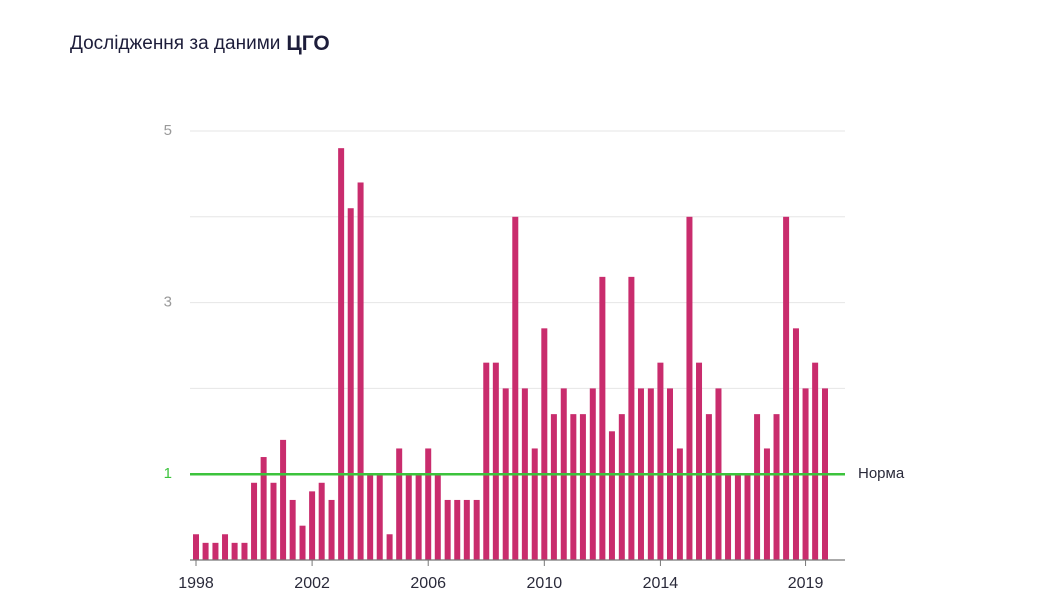 This screenshot has height=600, width=1051. I want to click on x-tick-label: 2010, so click(545, 583).